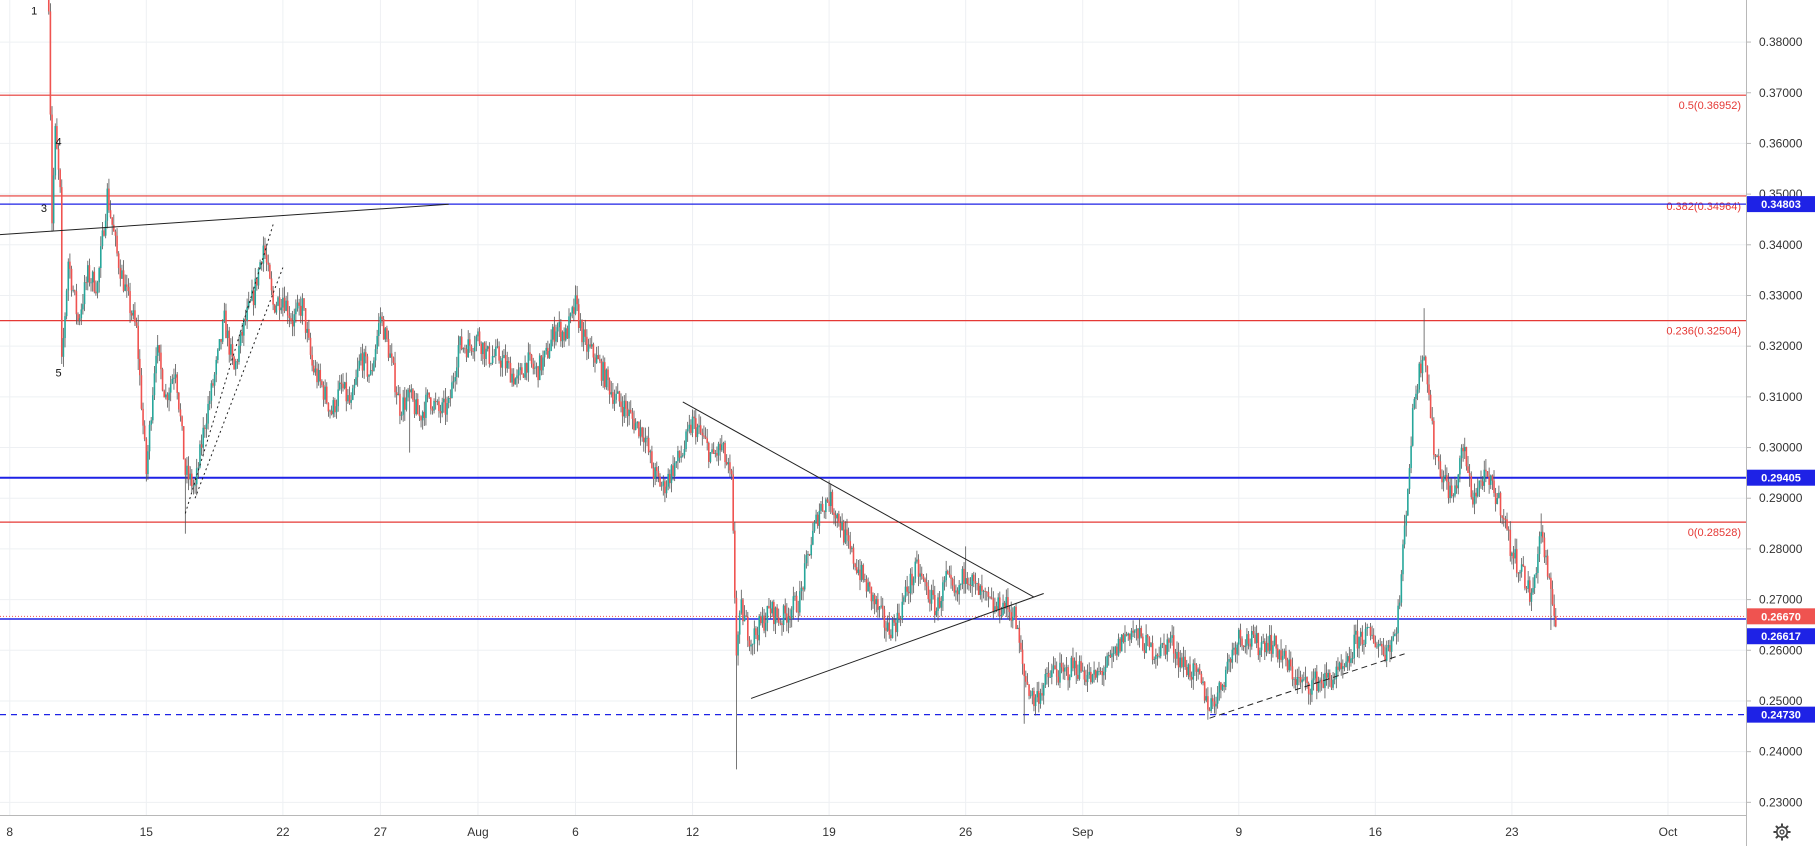 This screenshot has width=1816, height=846. Describe the element at coordinates (1781, 637) in the screenshot. I see `price-badge-2: 0.26617` at that location.